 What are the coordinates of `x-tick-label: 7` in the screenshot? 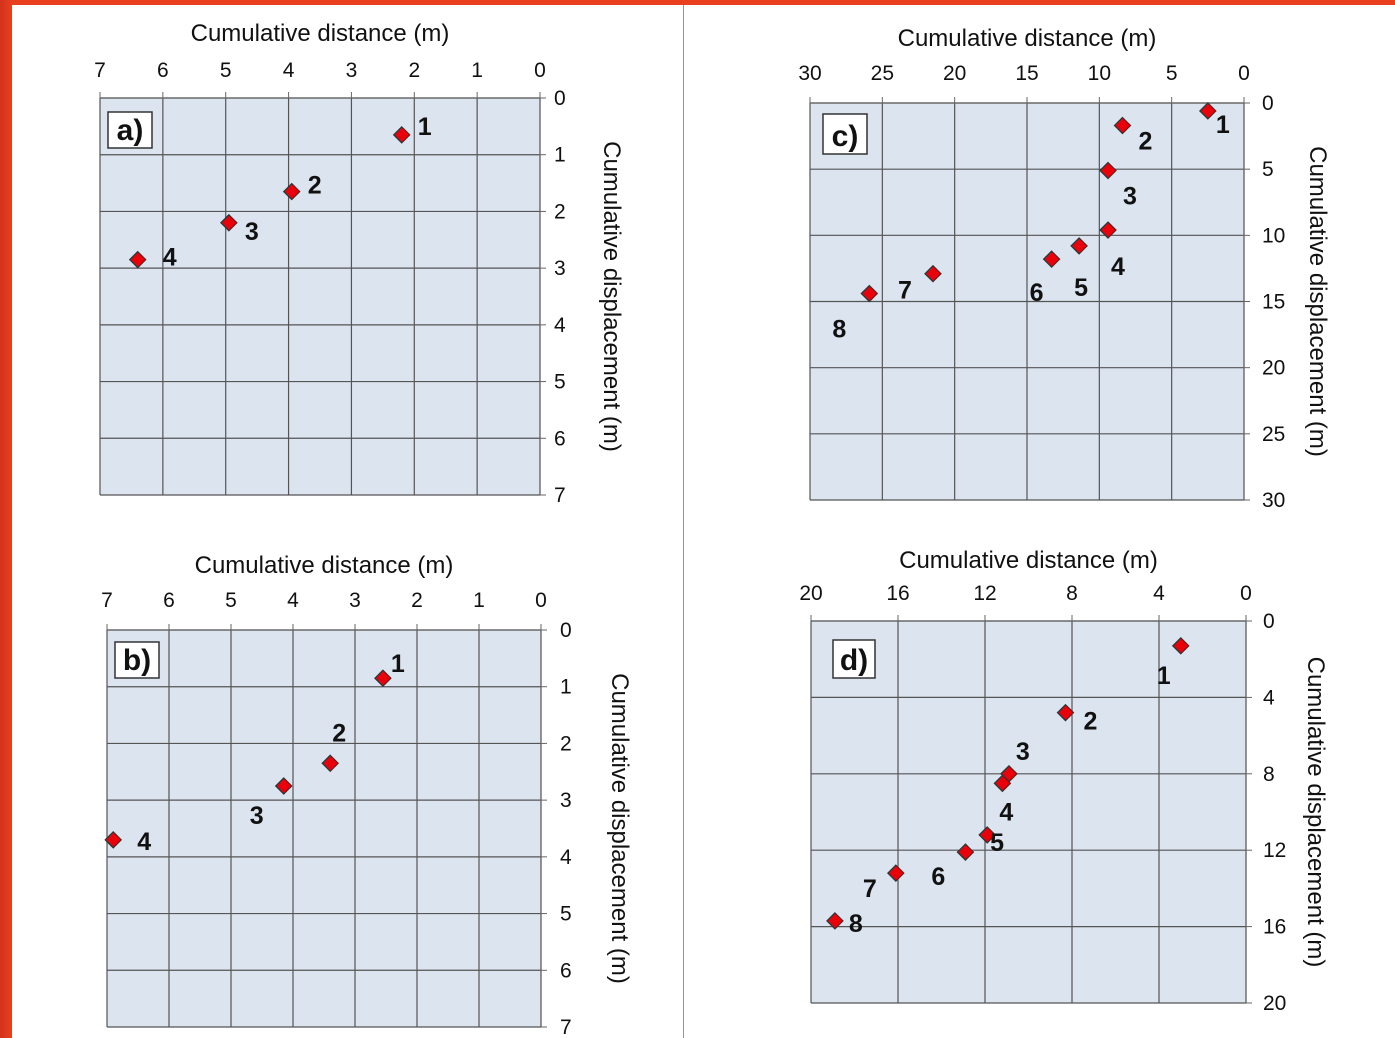 It's located at (100, 70).